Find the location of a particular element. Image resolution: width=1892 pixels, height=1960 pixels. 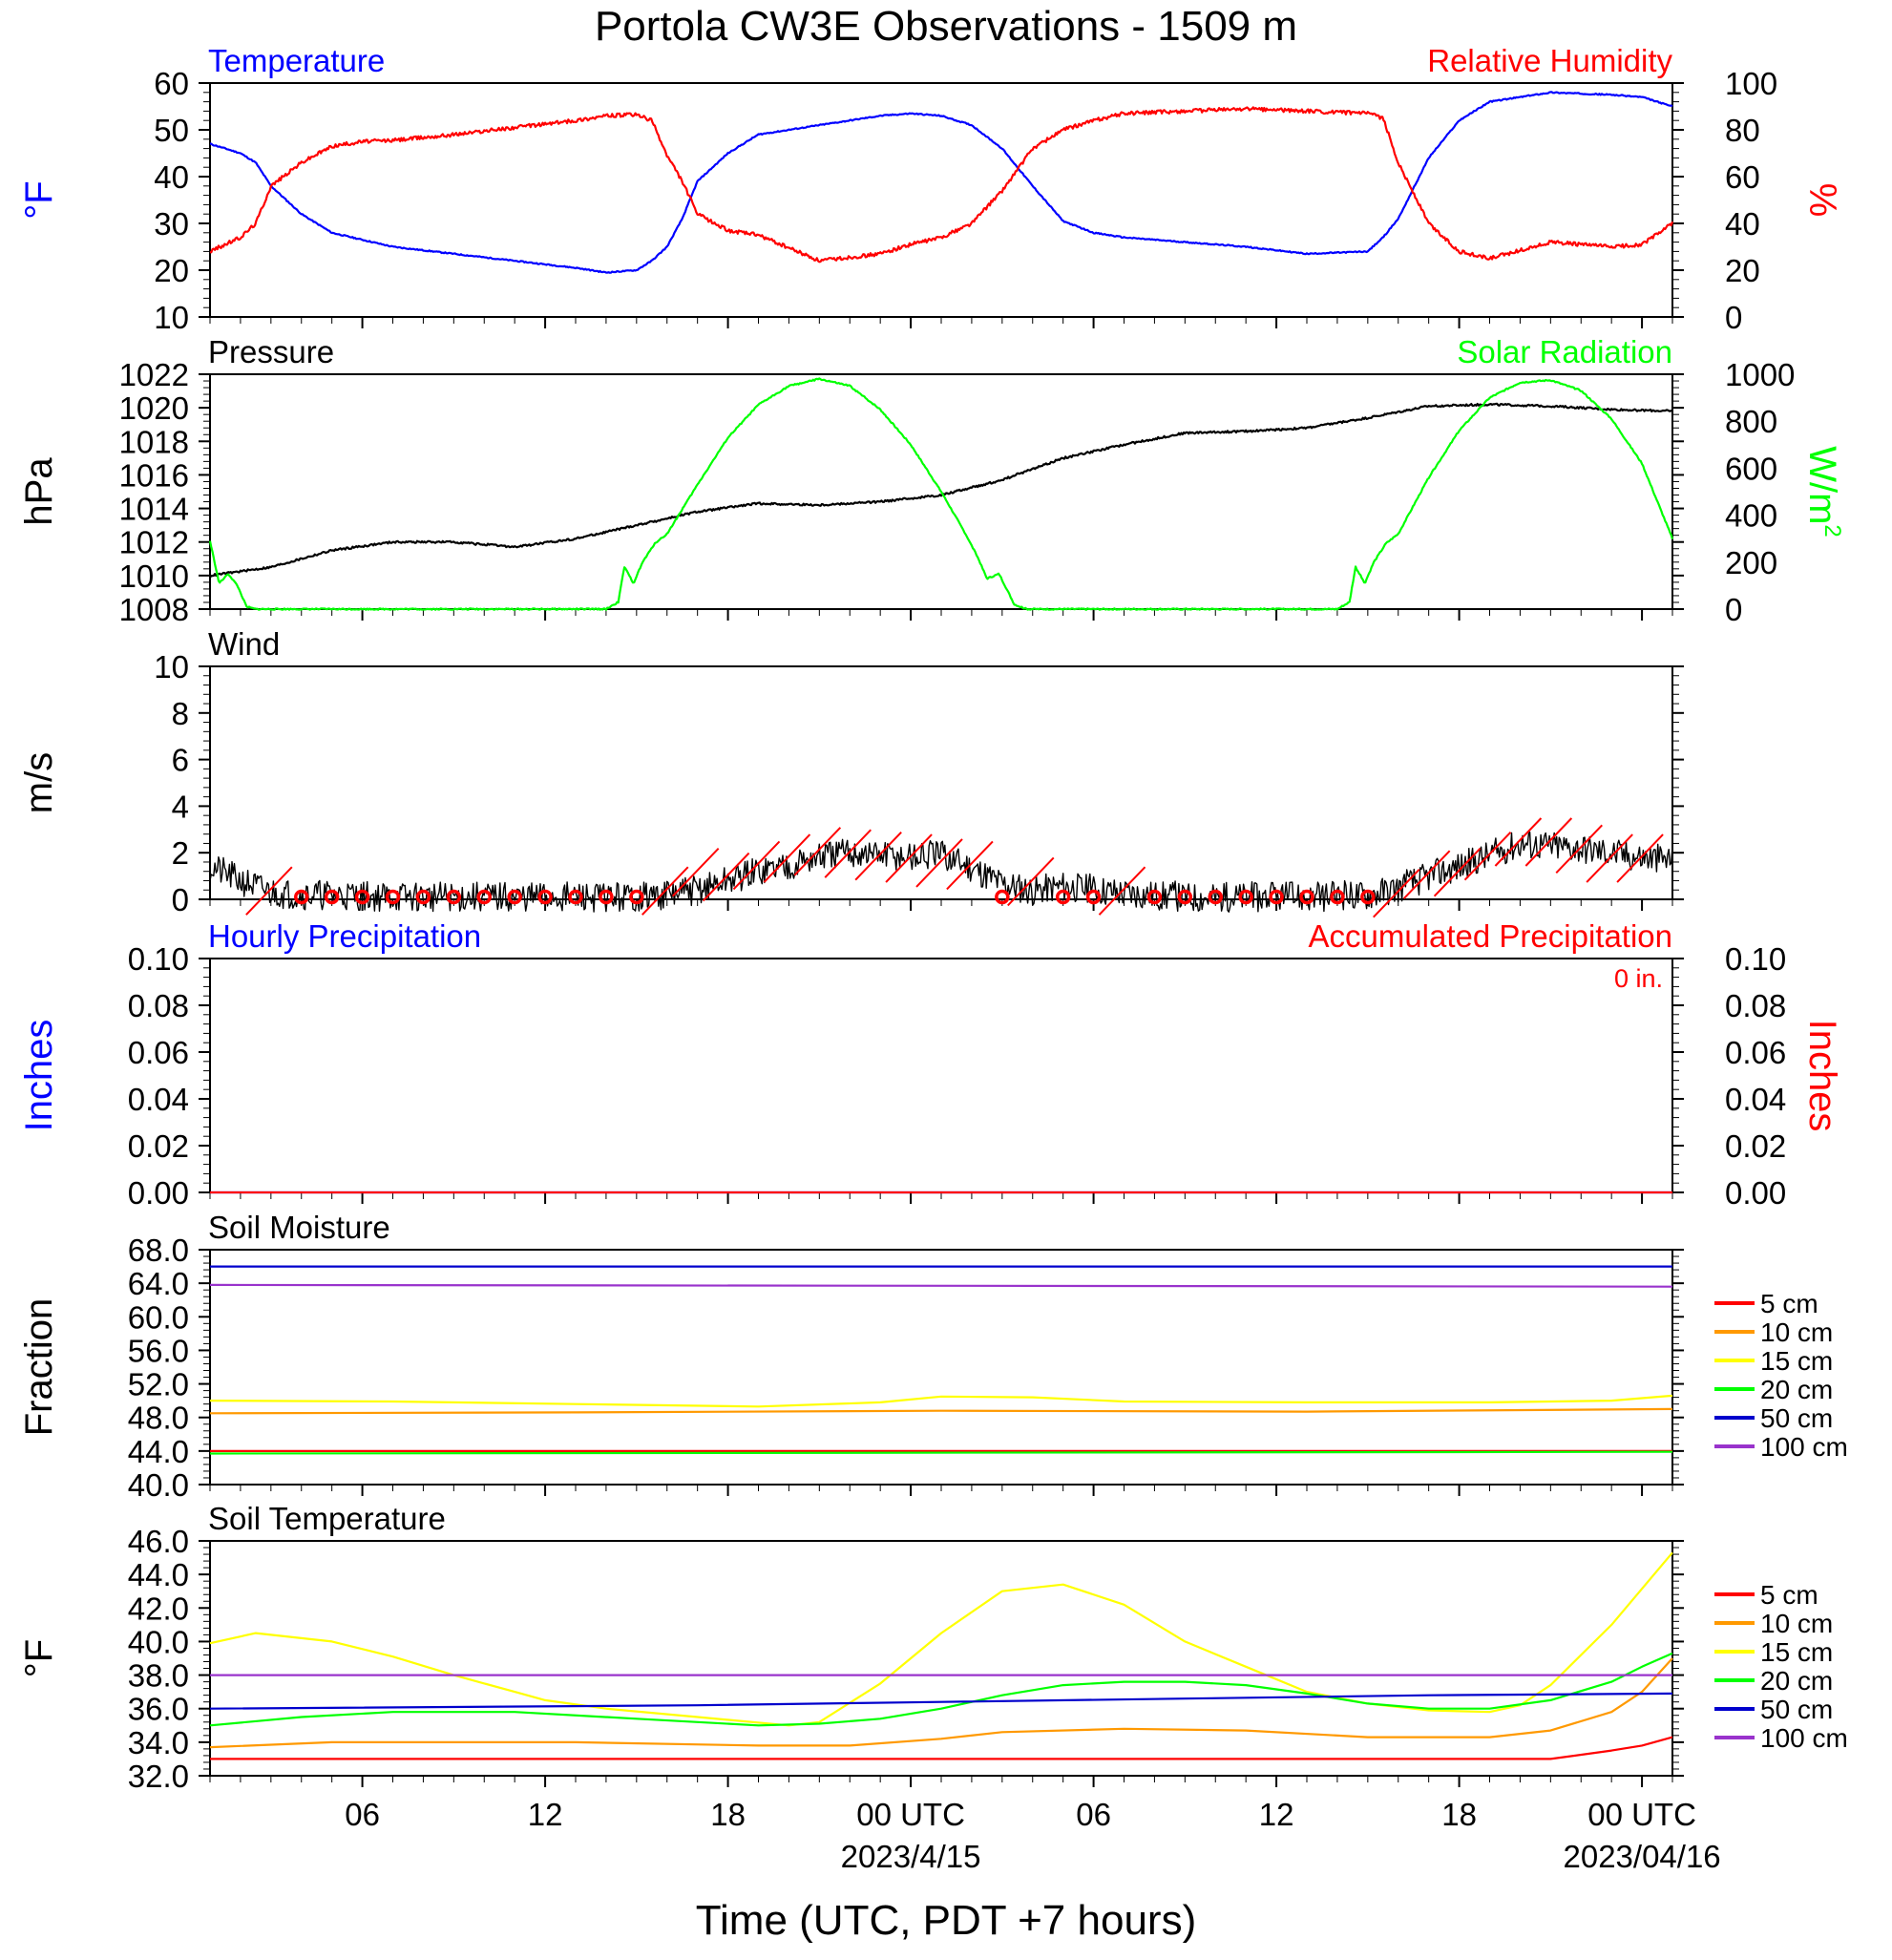

panel-title-left: Hourly Precipitation is located at coordinates (344, 936).